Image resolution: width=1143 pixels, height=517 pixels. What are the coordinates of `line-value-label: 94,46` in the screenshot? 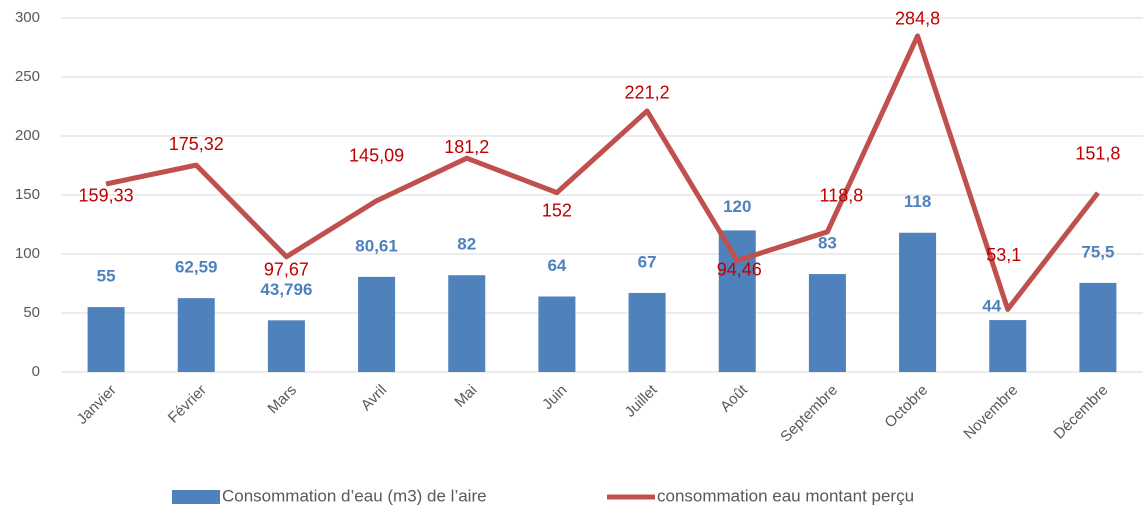 It's located at (739, 269).